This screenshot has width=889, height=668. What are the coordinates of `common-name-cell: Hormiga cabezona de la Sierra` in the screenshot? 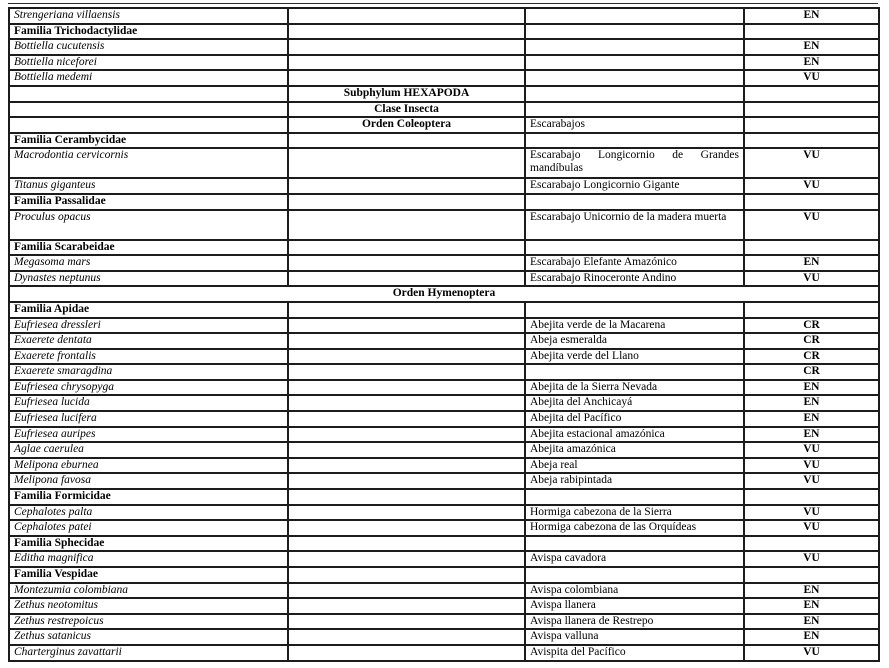 It's located at (634, 512).